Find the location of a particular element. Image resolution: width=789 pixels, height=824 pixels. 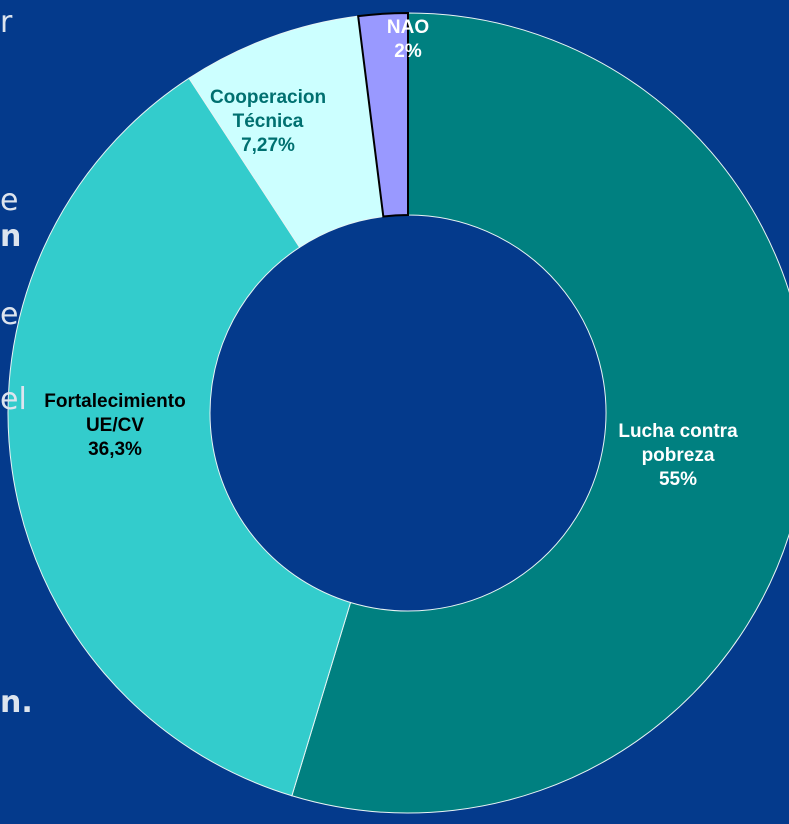

value-label: 7,27% is located at coordinates (268, 145).